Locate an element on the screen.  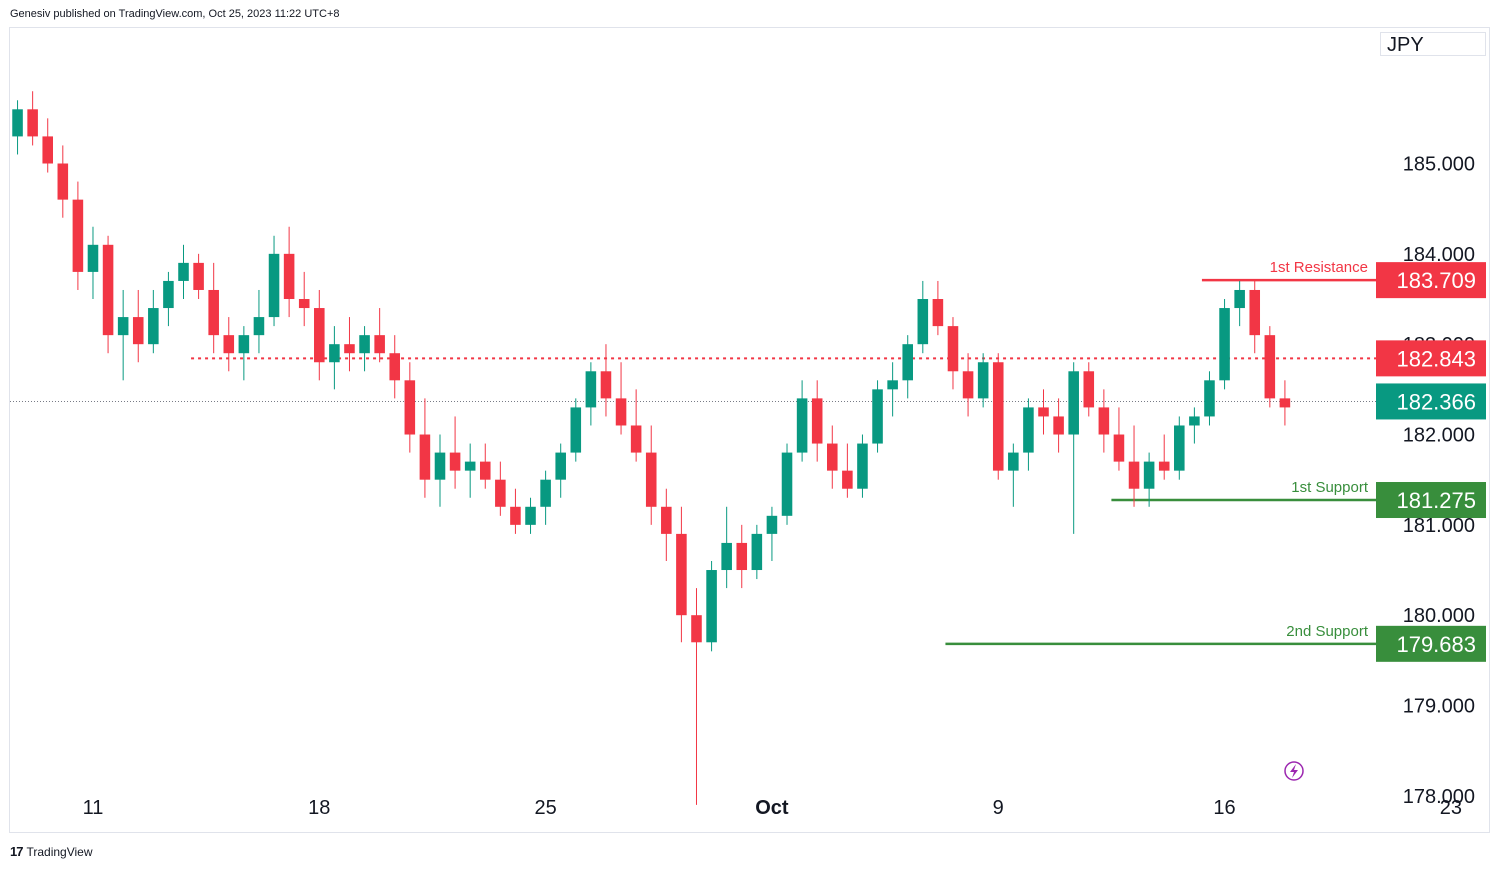
y-tick-label: 179.000 is located at coordinates (1439, 707).